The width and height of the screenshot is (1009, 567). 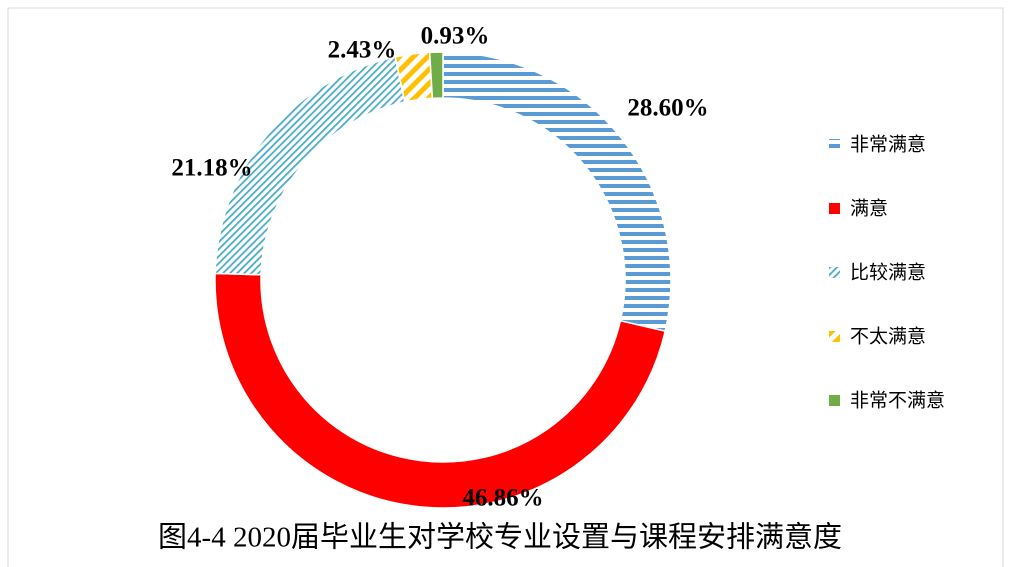 I want to click on donut-segment, so click(x=436, y=75).